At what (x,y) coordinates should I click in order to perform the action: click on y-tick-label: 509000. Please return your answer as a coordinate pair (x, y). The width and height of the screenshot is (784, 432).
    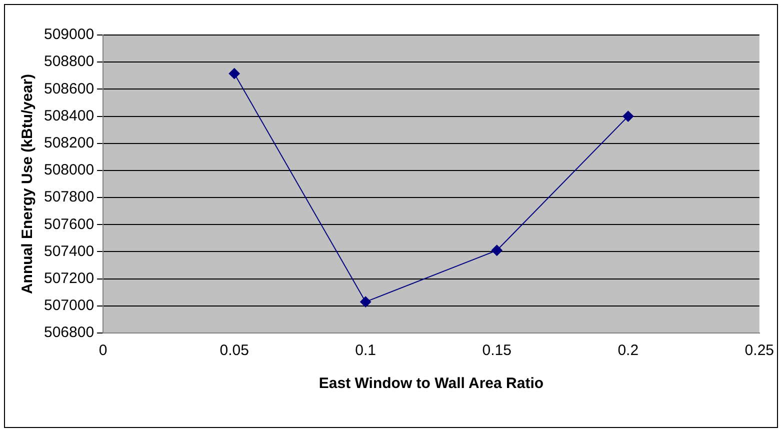
    Looking at the image, I should click on (69, 35).